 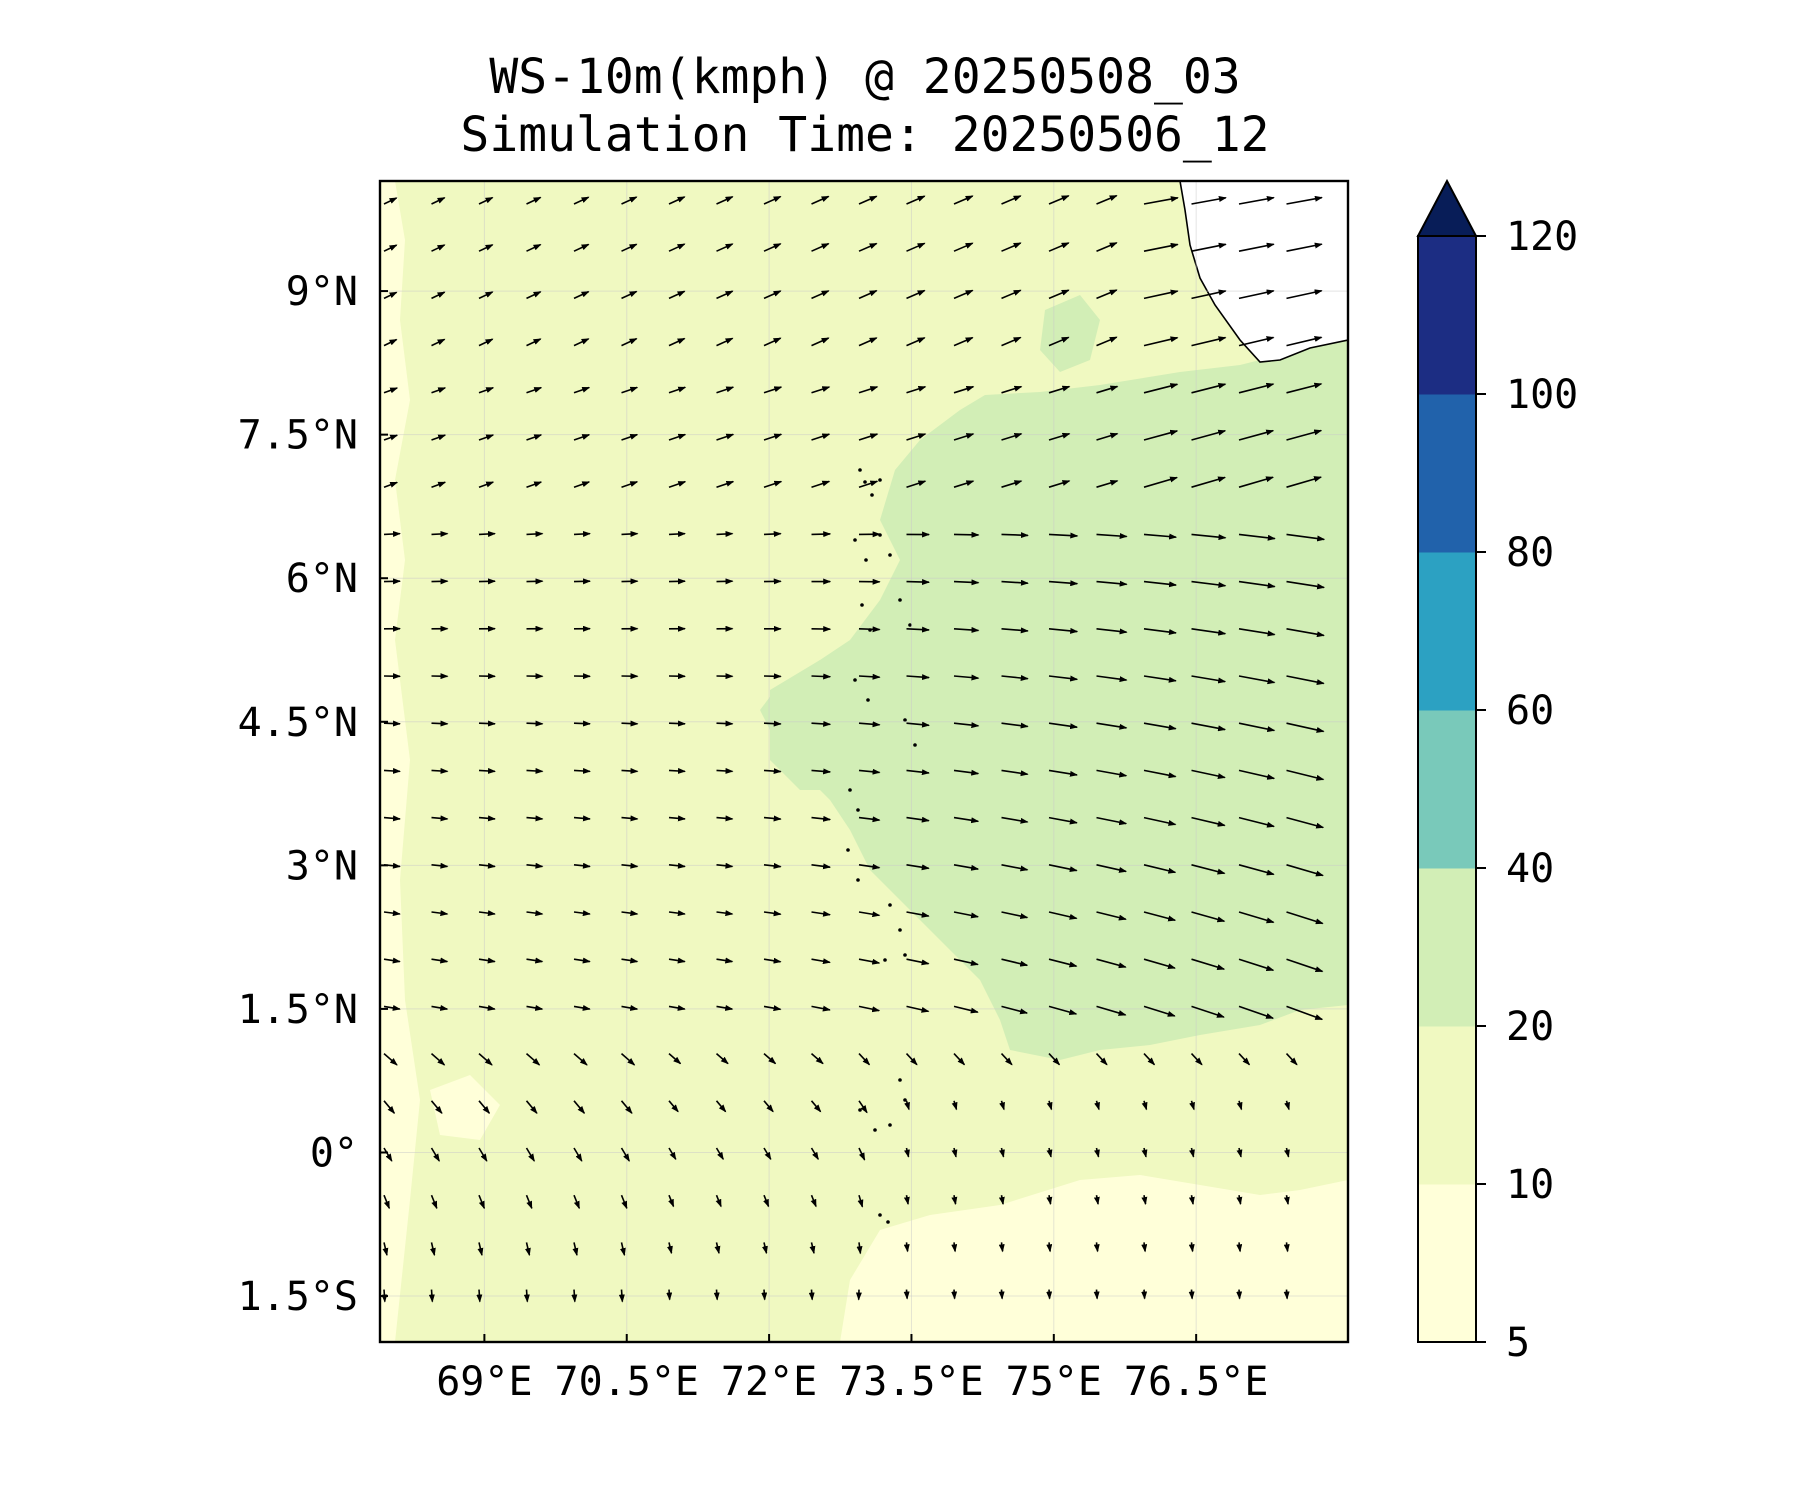 What do you see at coordinates (852, 1369) in the screenshot?
I see `longitude-axis: 69°E 70.5°E 72°E 73.5°E 75°E 76.5°E` at bounding box center [852, 1369].